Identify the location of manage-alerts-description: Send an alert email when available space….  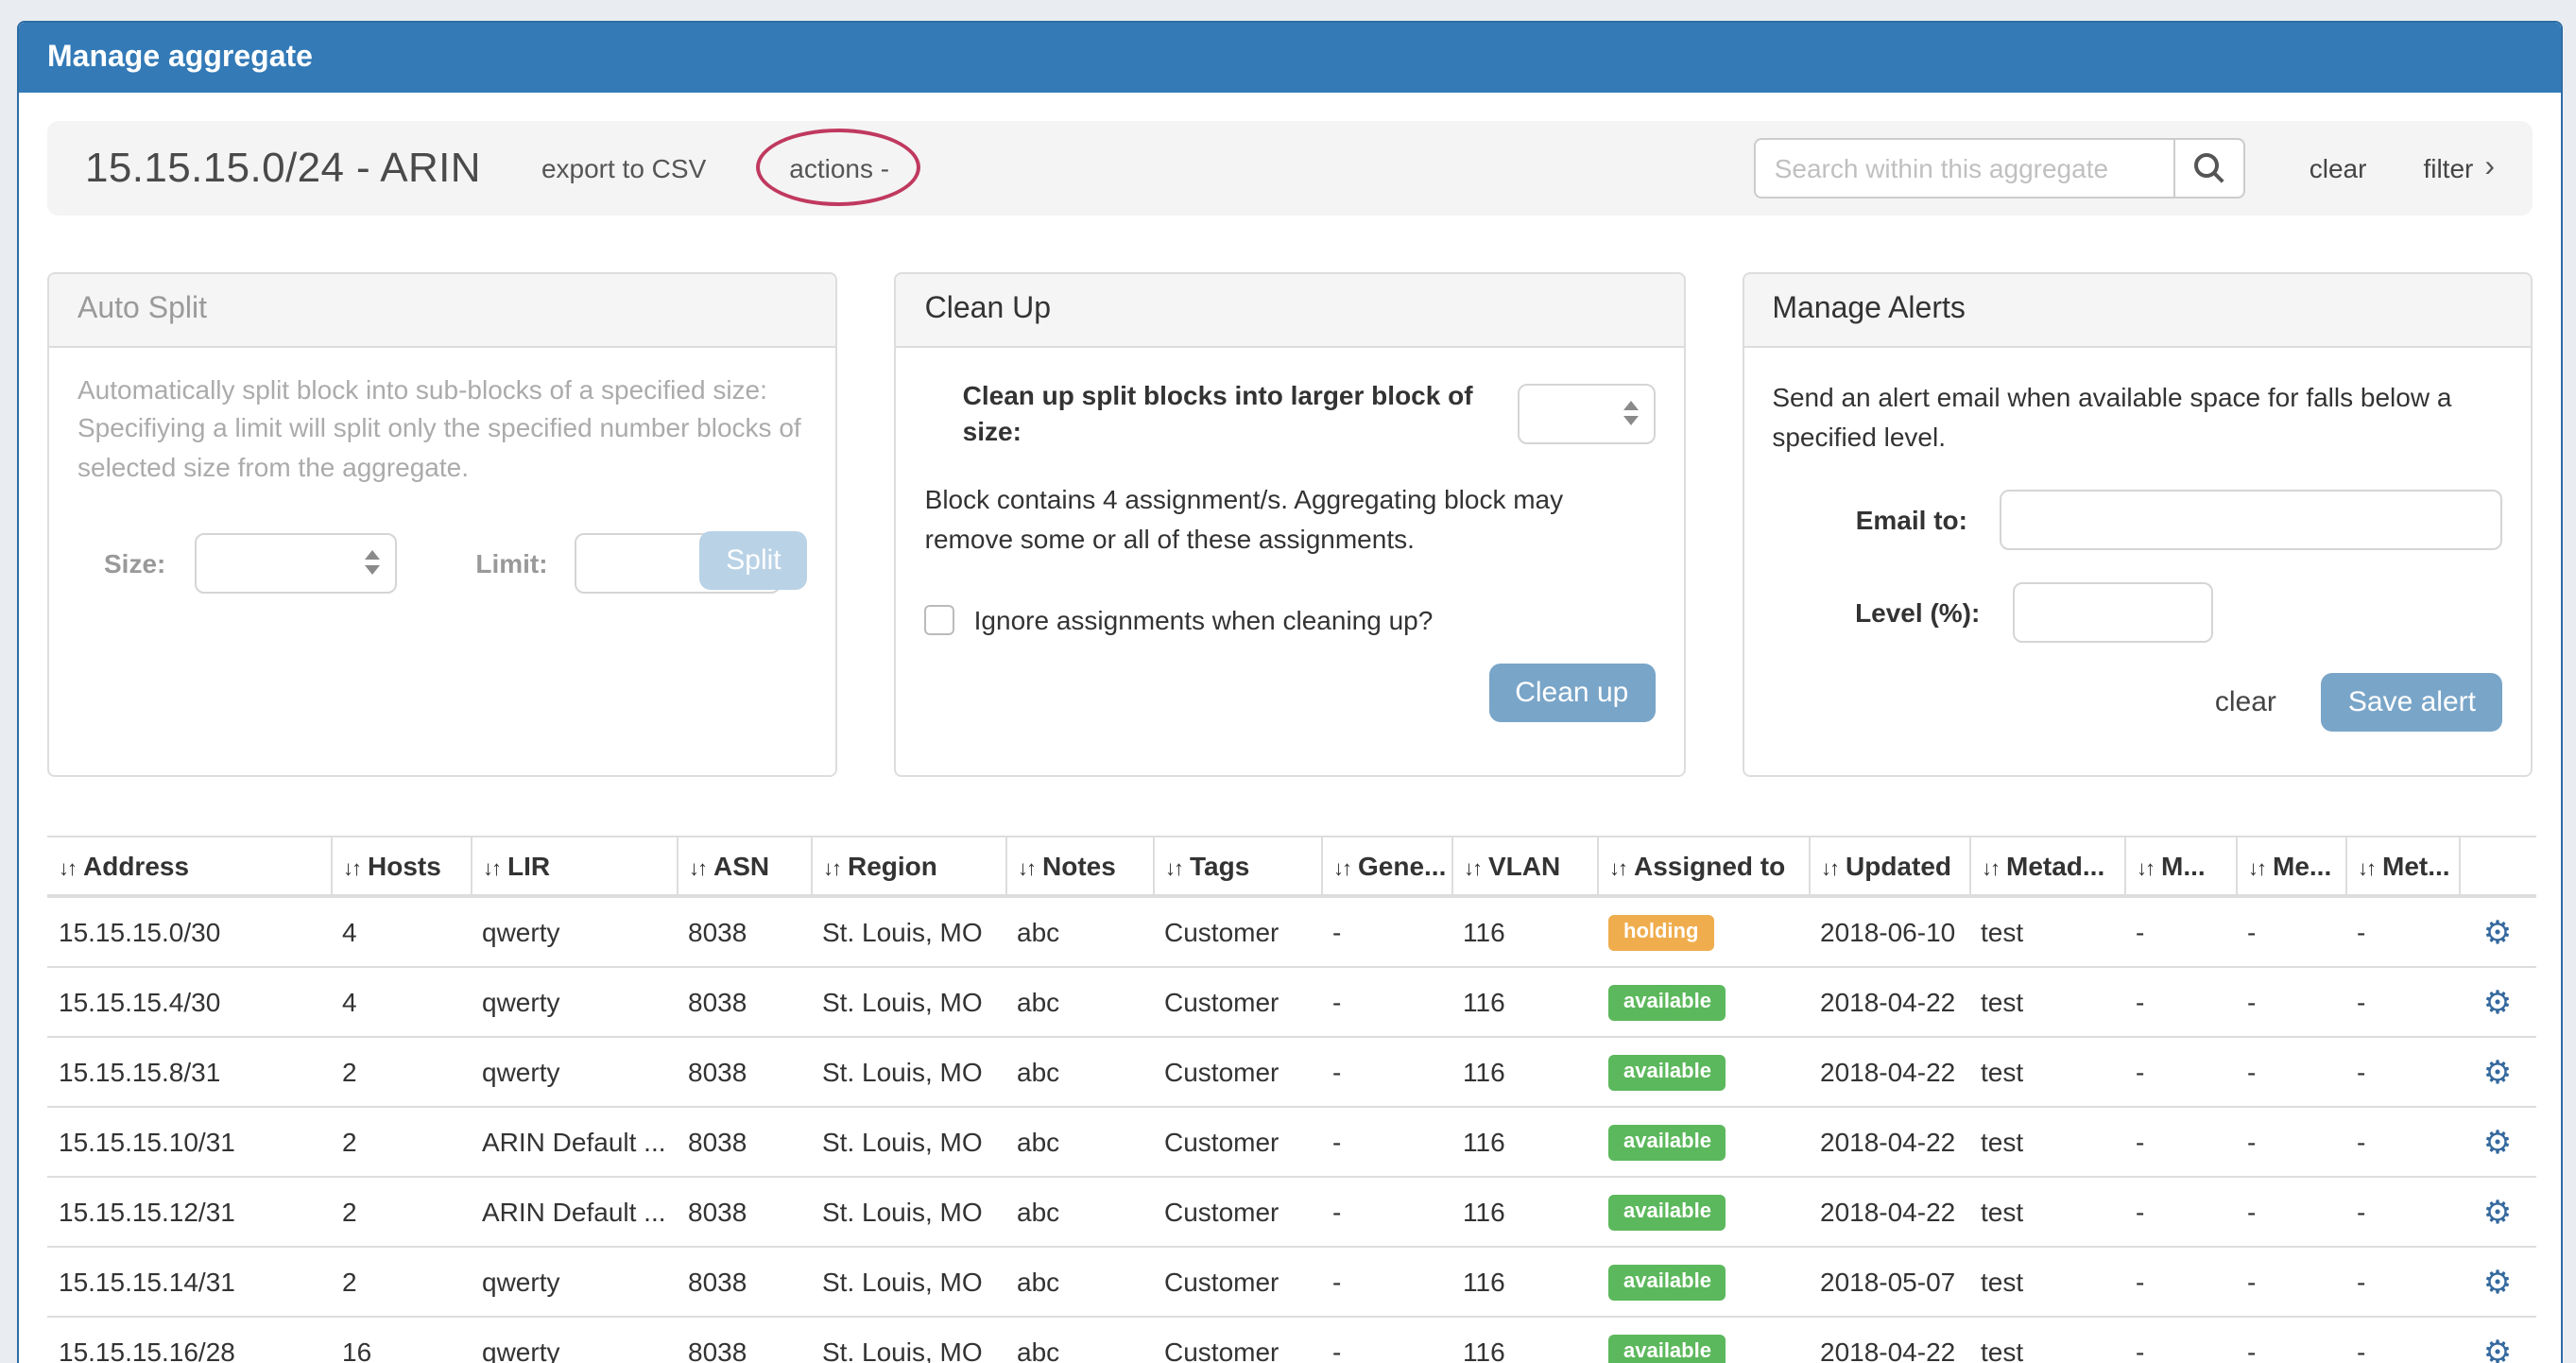
(2112, 417).